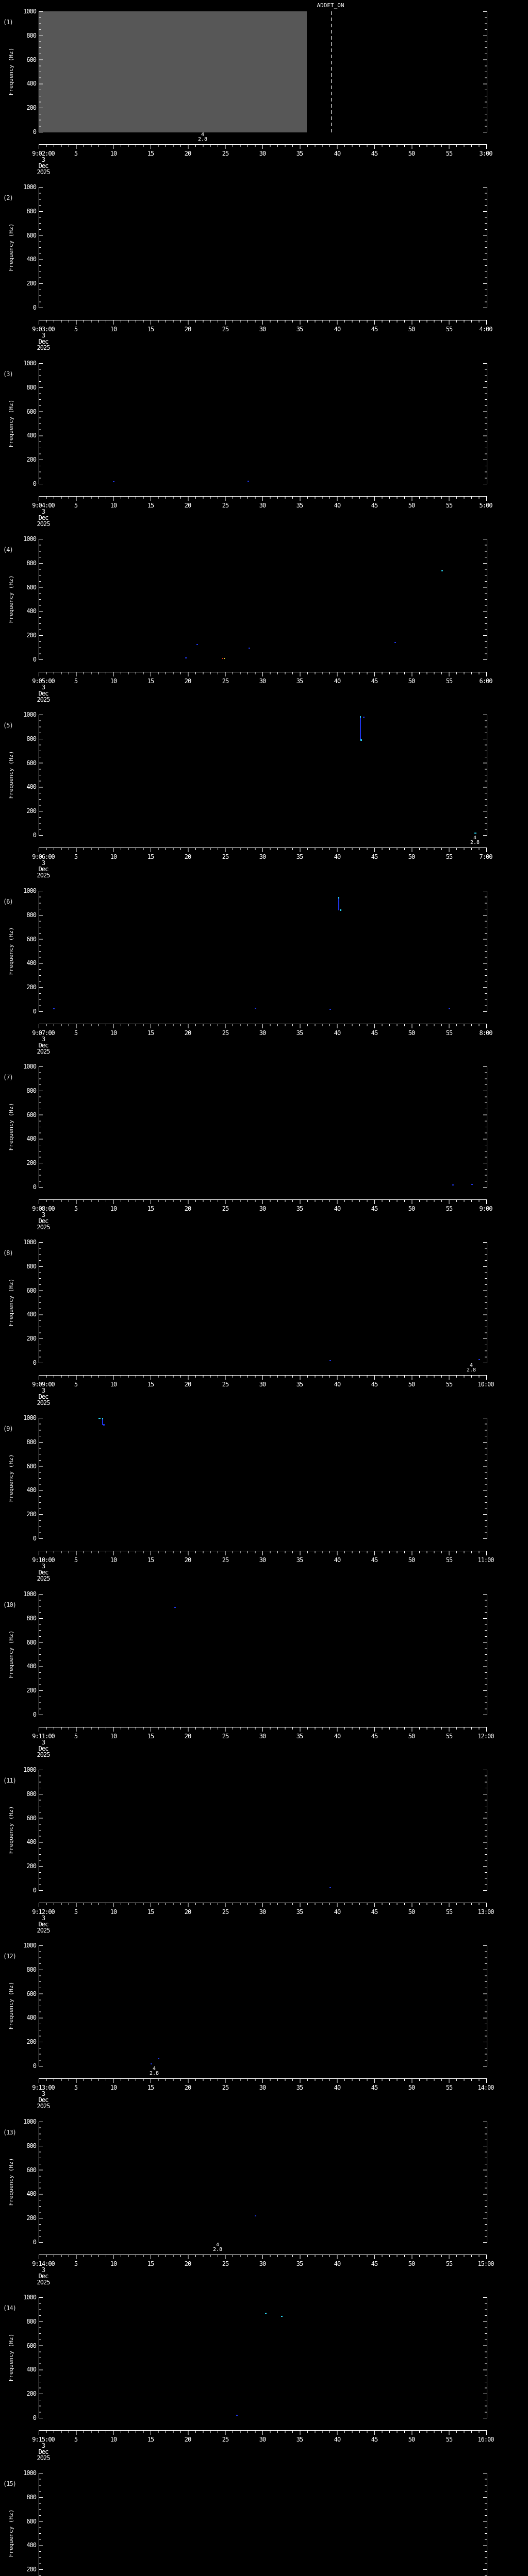 The image size is (528, 2576). Describe the element at coordinates (9, 1604) in the screenshot. I see `panel-index-label: (10)` at that location.